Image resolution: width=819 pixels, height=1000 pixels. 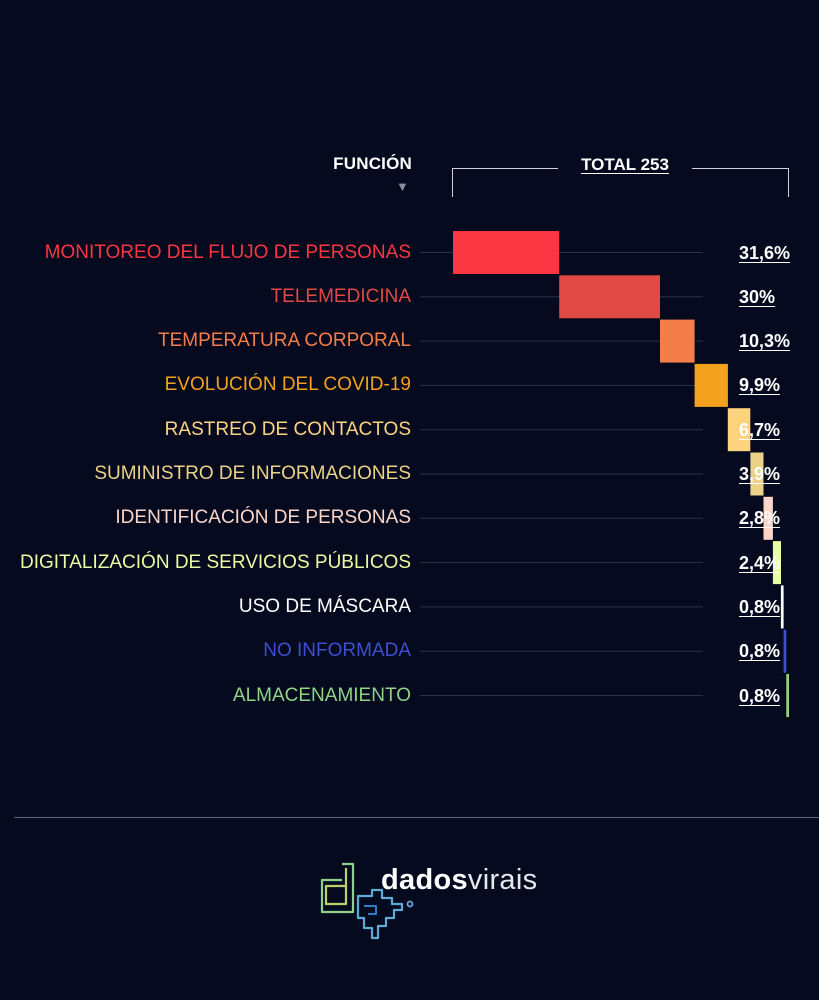 What do you see at coordinates (765, 252) in the screenshot?
I see `value-label: 31,6%` at bounding box center [765, 252].